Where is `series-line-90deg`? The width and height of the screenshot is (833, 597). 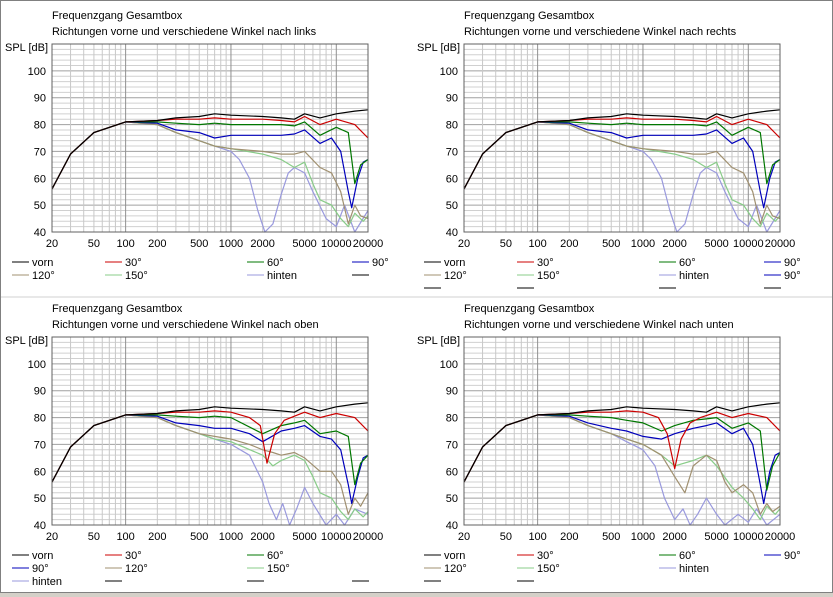
series-line-90deg is located at coordinates (210, 459).